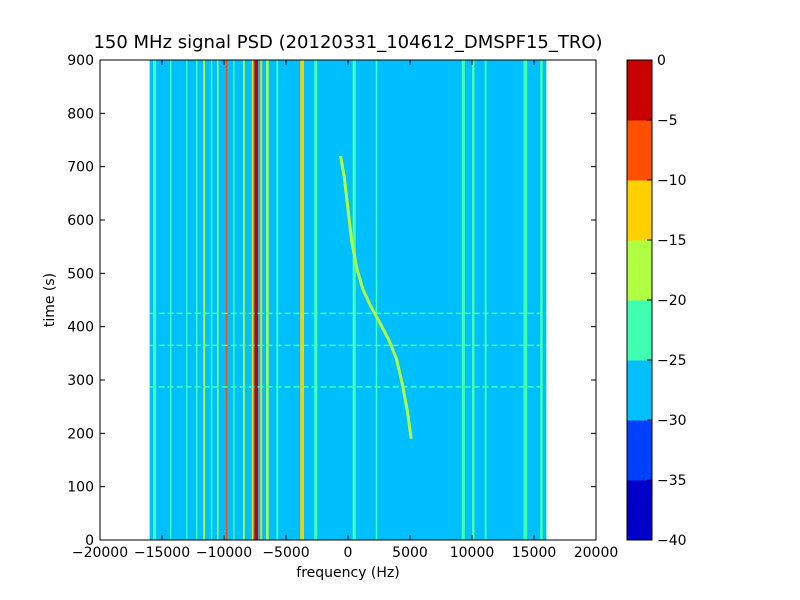  I want to click on y-tick-label: 900, so click(80, 61).